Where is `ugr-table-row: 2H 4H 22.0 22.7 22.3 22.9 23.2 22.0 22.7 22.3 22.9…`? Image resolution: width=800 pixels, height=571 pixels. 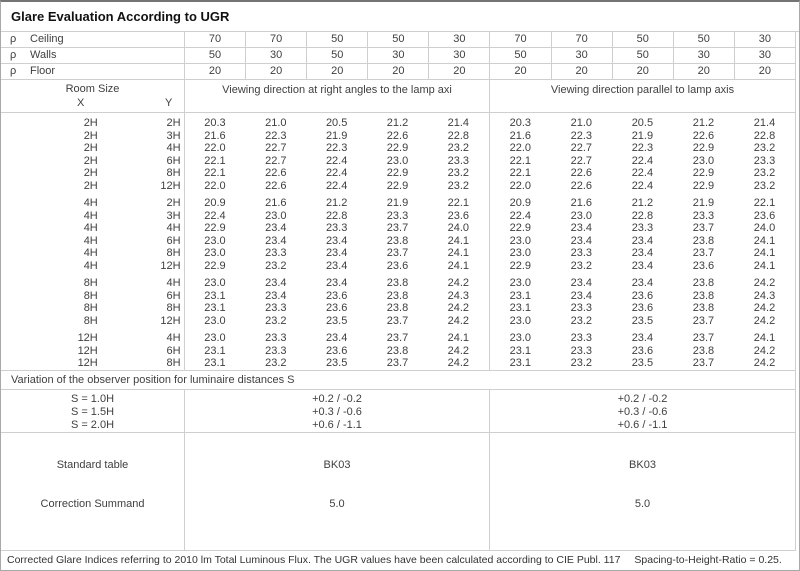
ugr-table-row: 2H 4H 22.0 22.7 22.3 22.9 23.2 22.0 22.7 22.3 22.9… is located at coordinates (398, 148).